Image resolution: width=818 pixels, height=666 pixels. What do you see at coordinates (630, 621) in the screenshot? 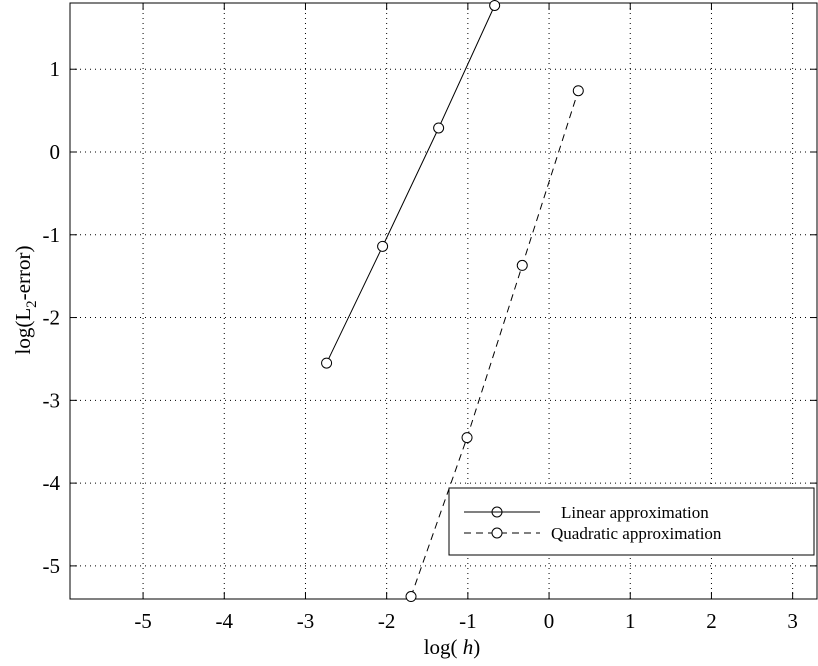
I see `x-tick-label: 1` at bounding box center [630, 621].